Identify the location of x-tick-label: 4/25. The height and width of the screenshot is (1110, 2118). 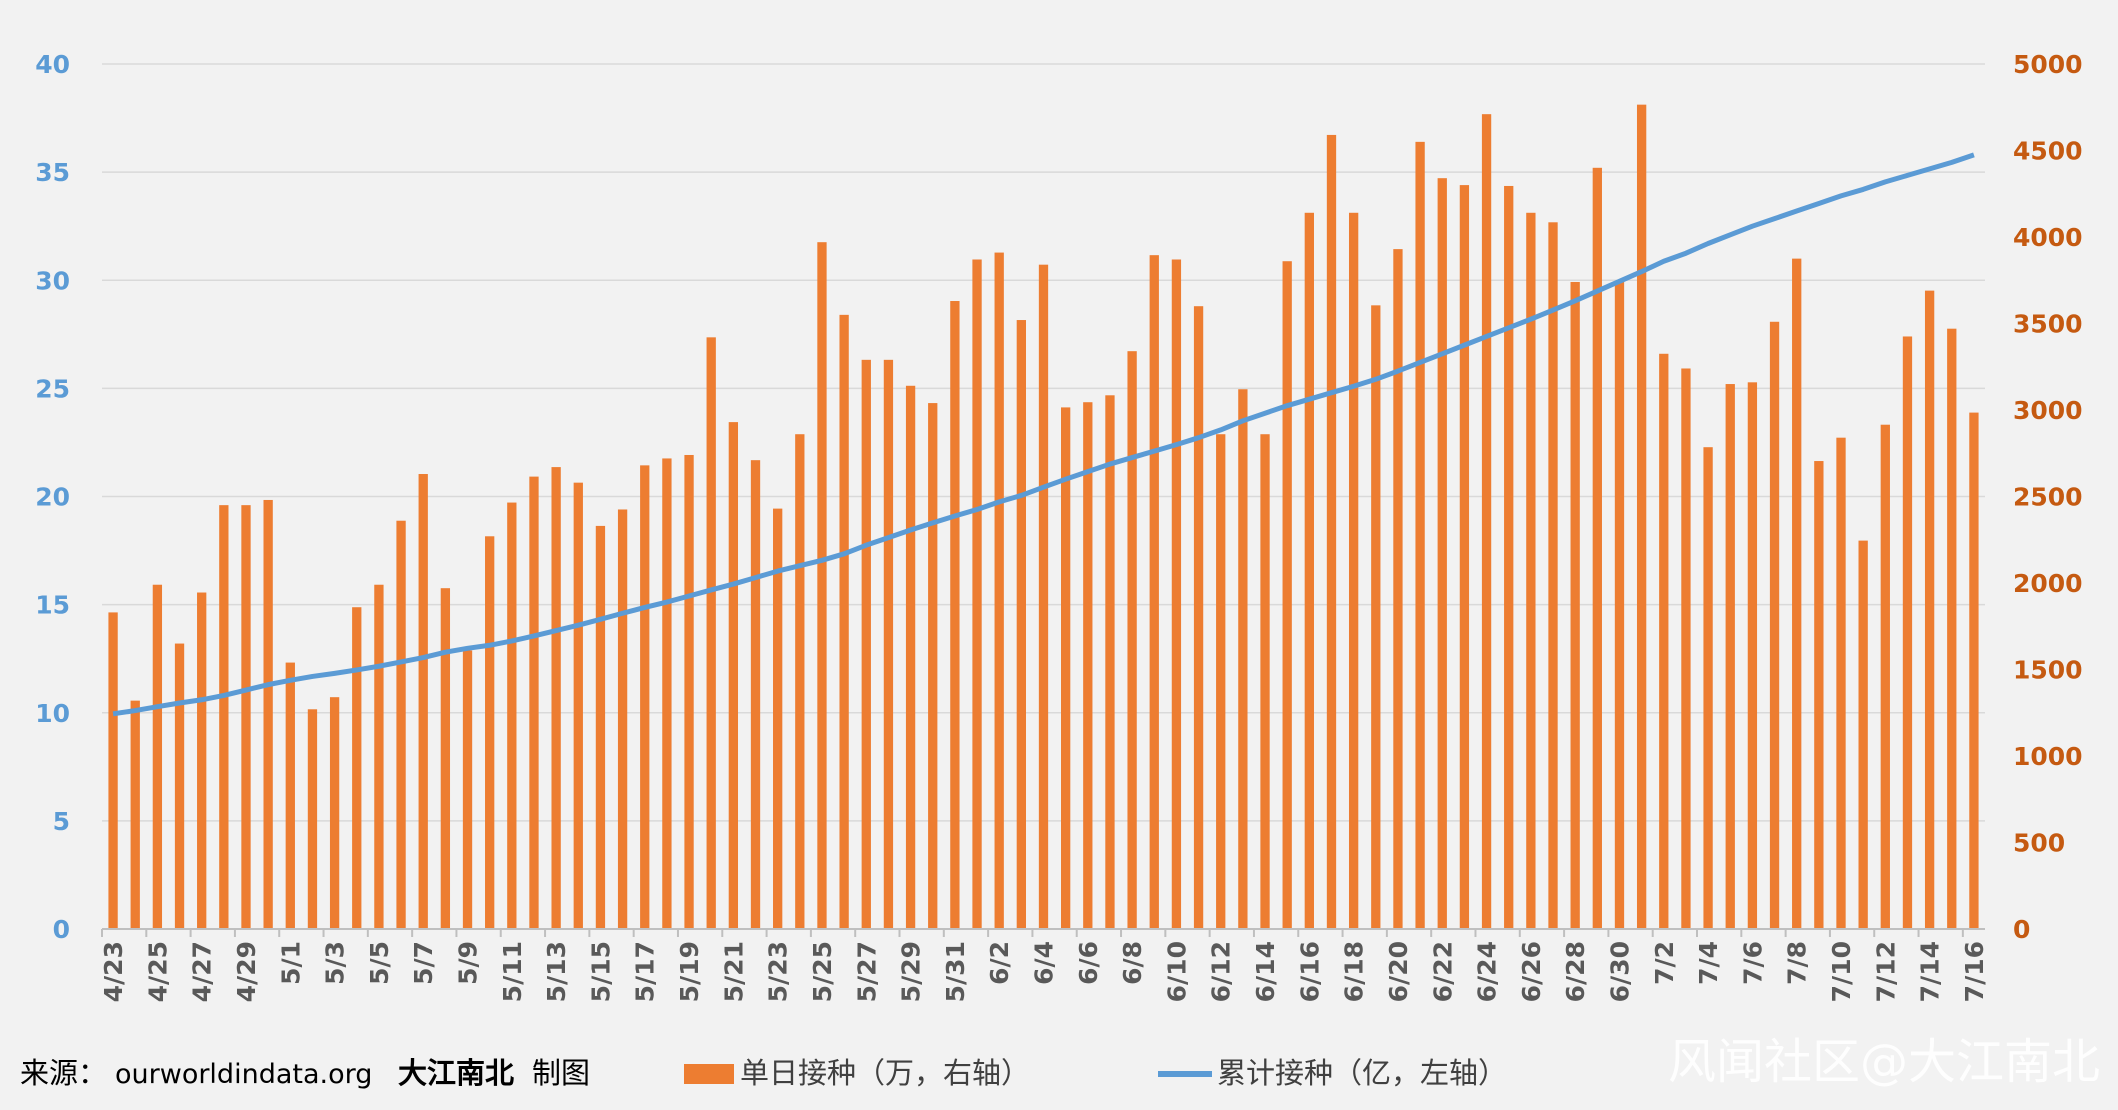
(157, 971).